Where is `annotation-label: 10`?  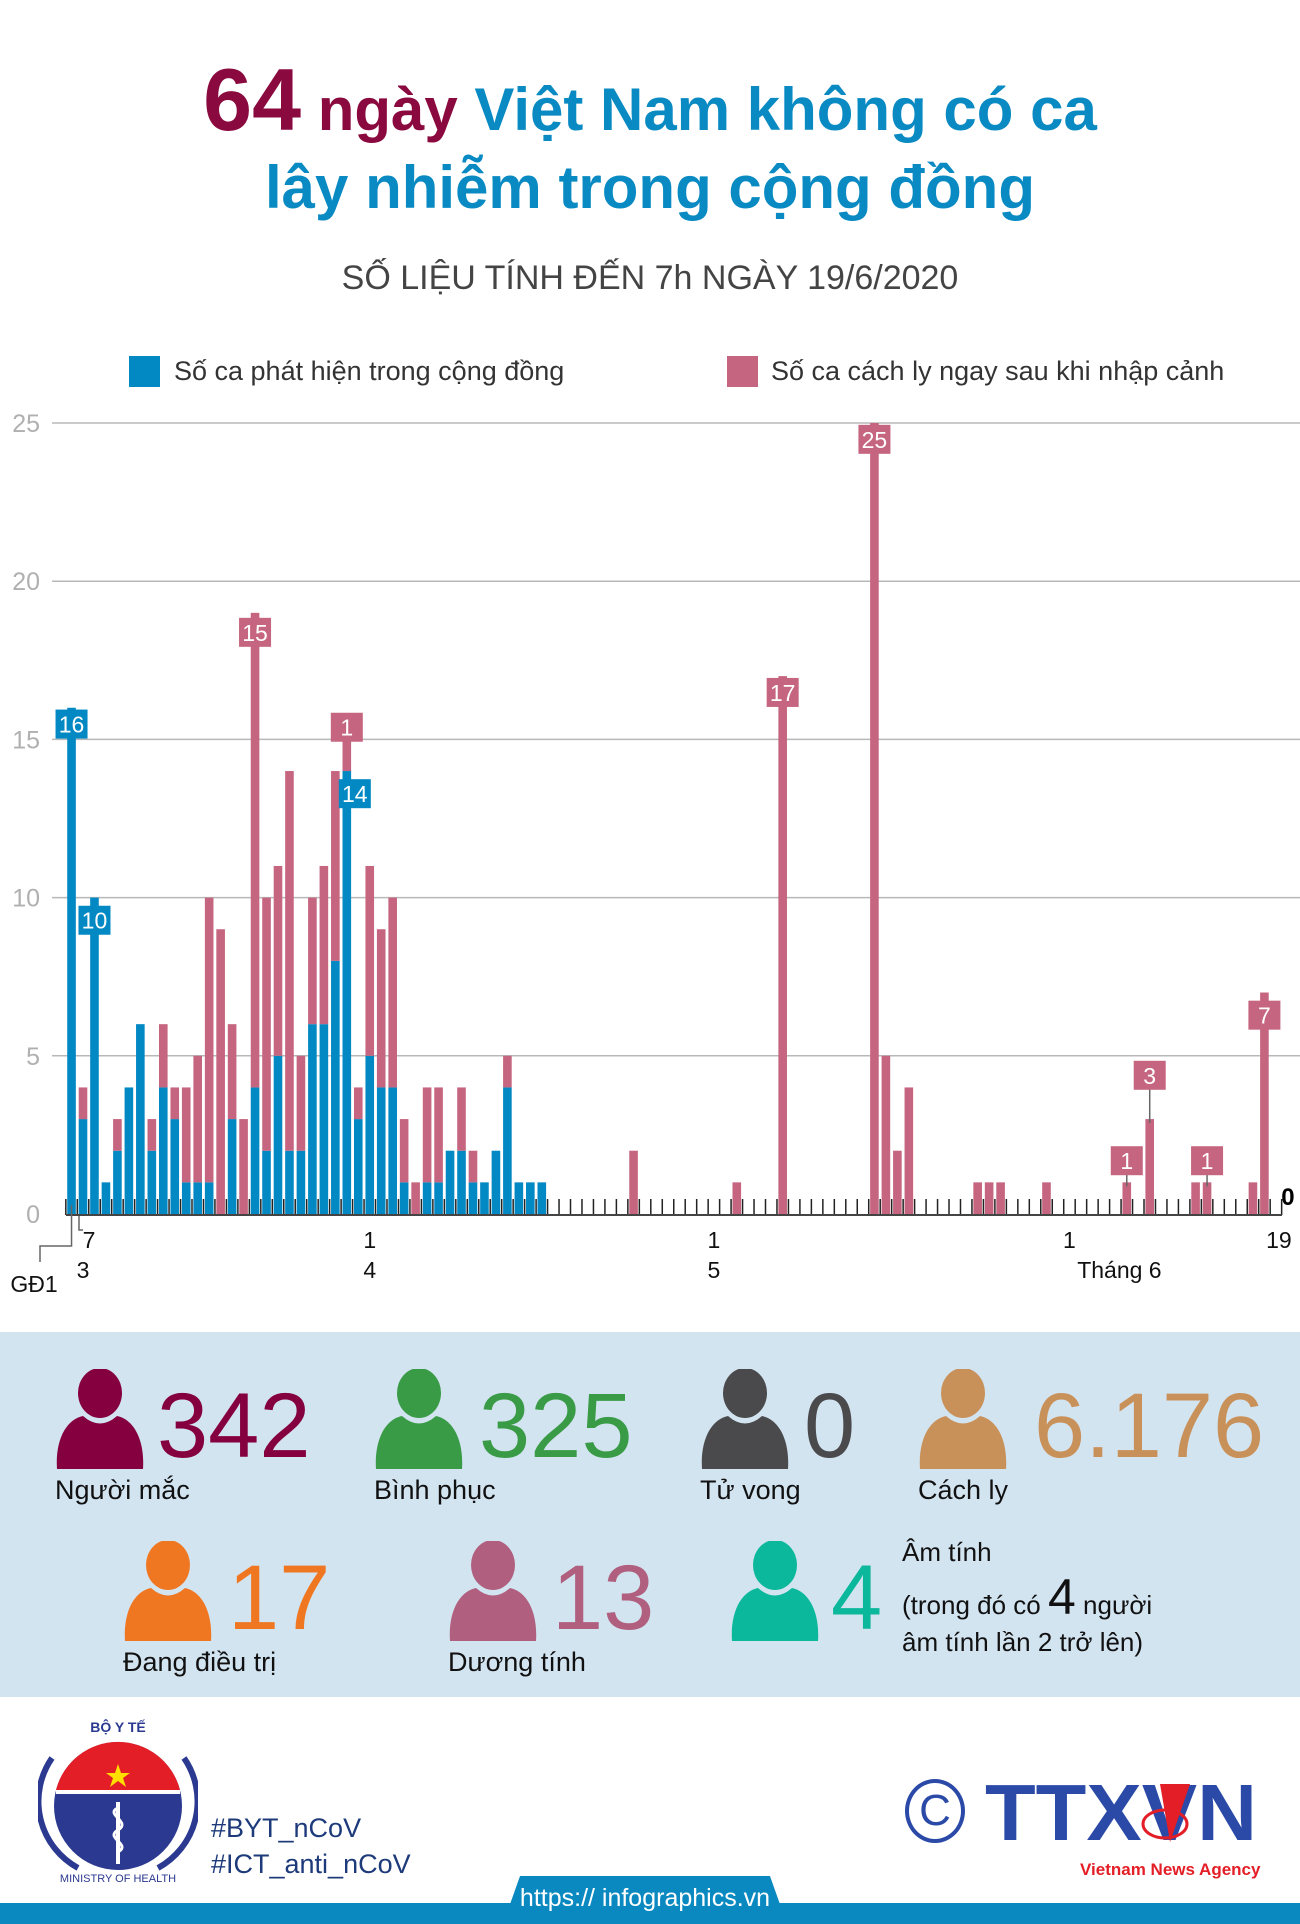
annotation-label: 10 is located at coordinates (95, 921).